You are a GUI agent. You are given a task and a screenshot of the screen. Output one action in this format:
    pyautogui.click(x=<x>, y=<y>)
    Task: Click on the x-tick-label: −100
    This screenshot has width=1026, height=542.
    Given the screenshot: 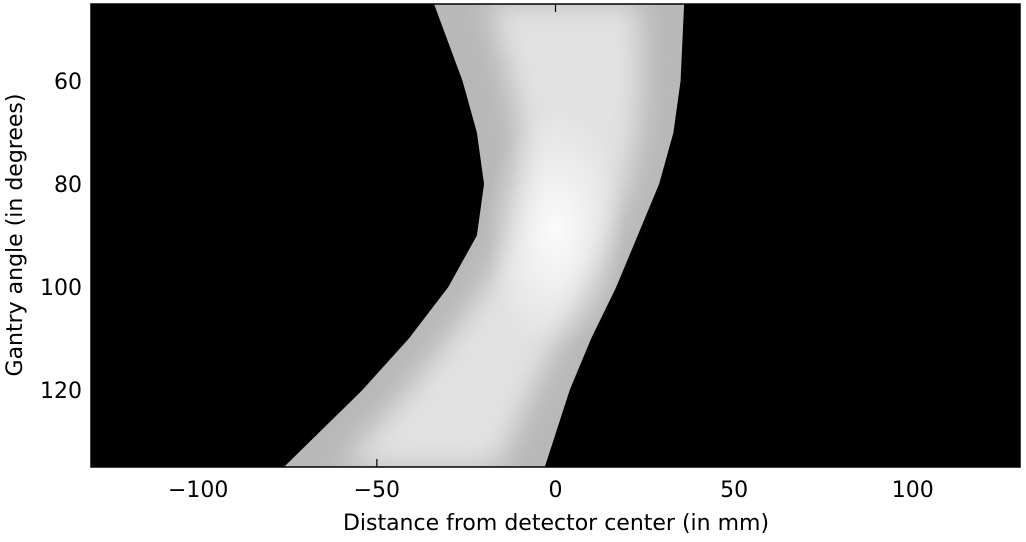 What is the action you would take?
    pyautogui.click(x=198, y=490)
    